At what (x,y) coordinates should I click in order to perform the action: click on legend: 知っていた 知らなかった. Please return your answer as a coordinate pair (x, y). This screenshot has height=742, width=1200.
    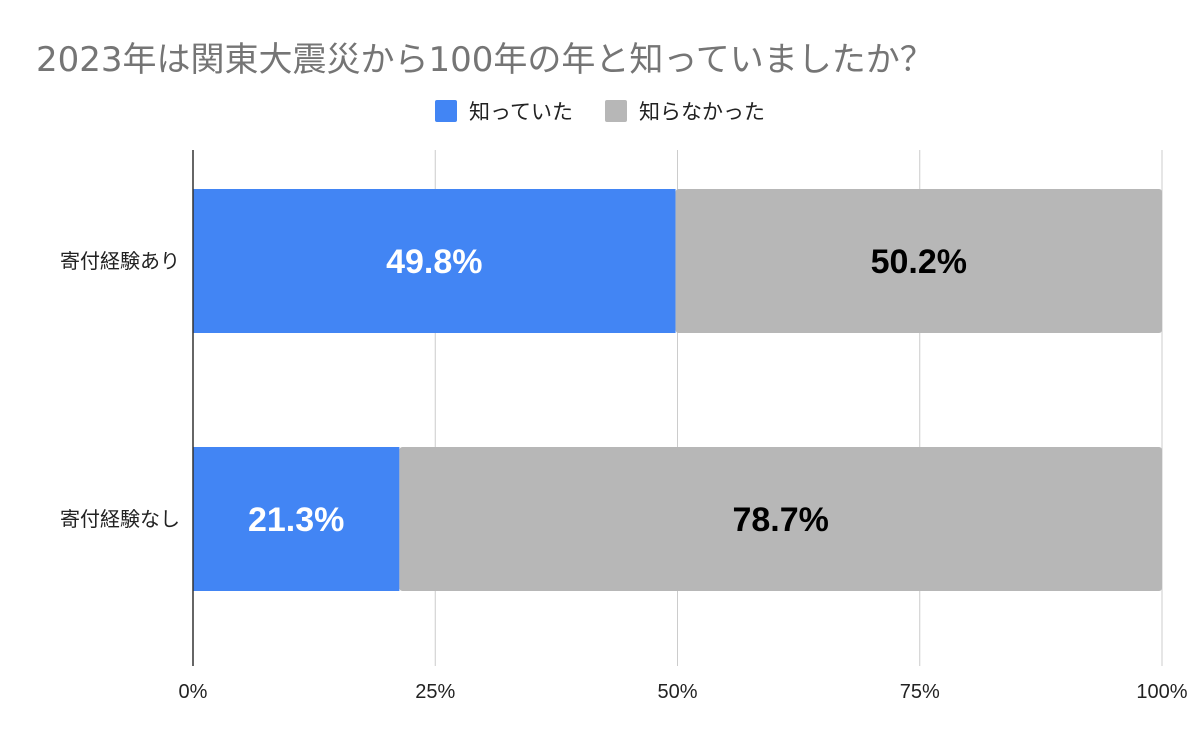
    Looking at the image, I should click on (600, 111).